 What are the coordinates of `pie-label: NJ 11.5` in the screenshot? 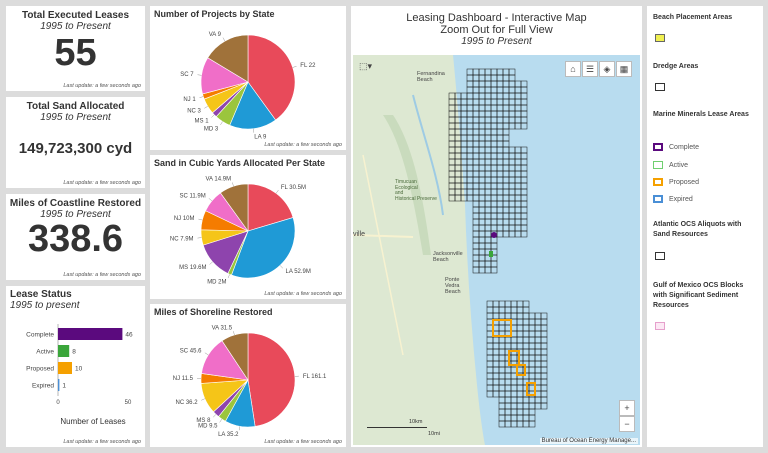 It's located at (183, 379).